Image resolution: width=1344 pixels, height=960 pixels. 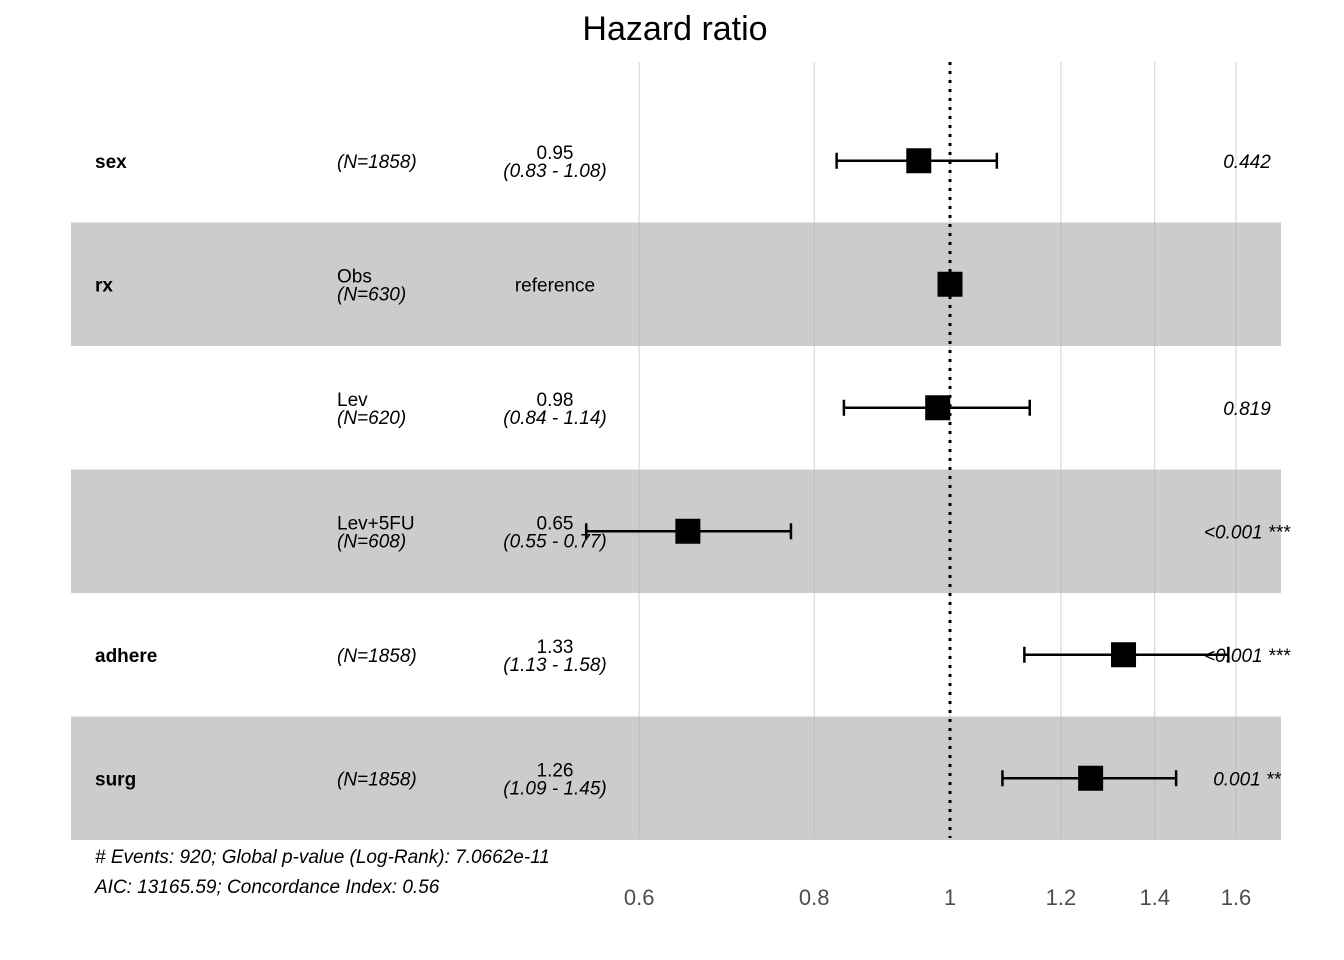 I want to click on n-label: (N=608), so click(x=371, y=541).